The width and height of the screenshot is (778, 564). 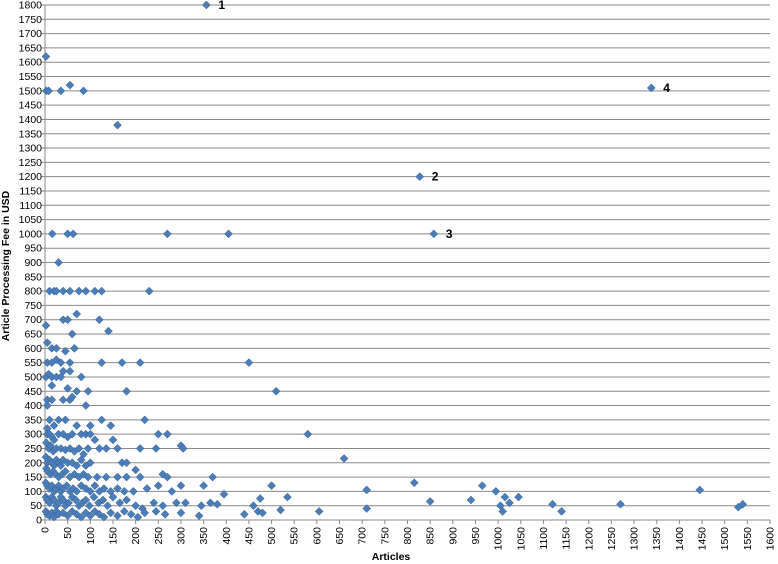 I want to click on y-tick-label: 100, so click(x=33, y=492).